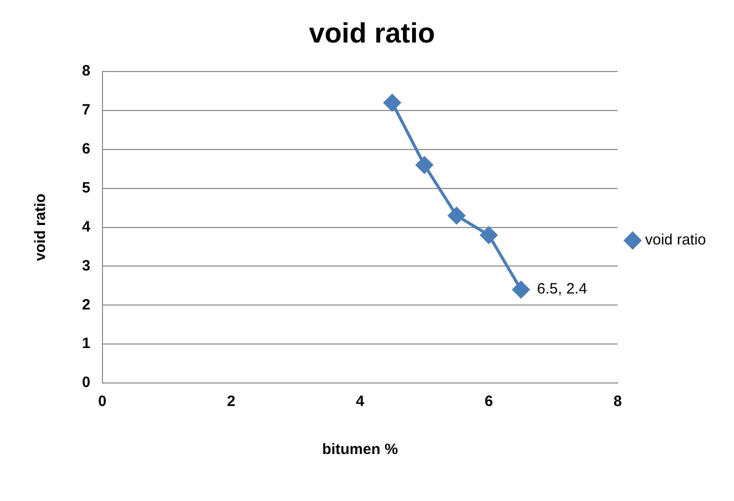  Describe the element at coordinates (231, 401) in the screenshot. I see `x-tick-label: 2` at that location.